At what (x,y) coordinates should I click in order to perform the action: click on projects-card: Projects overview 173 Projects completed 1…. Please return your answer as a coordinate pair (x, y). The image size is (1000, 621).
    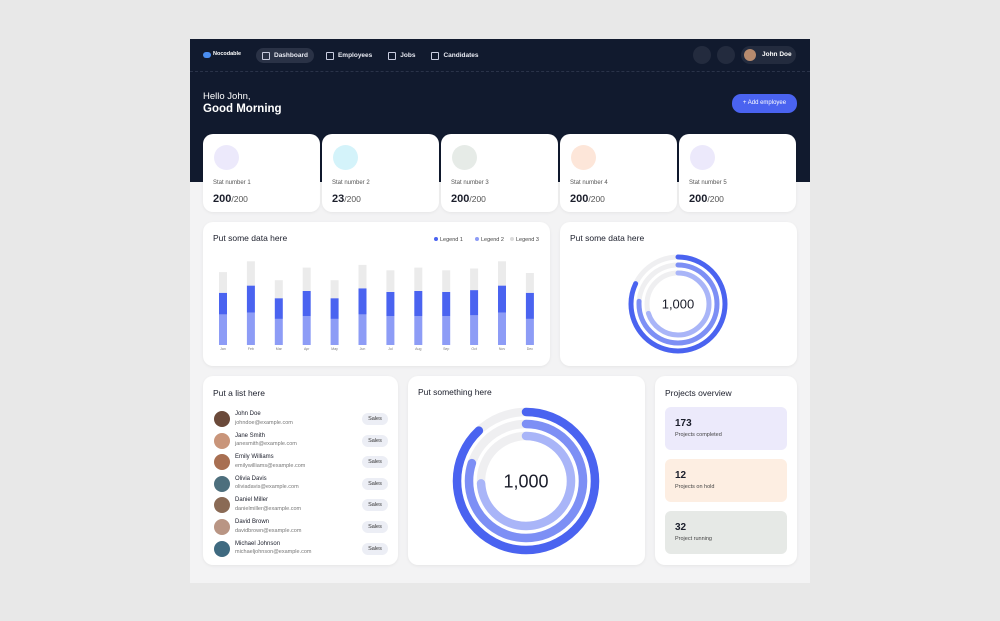
    Looking at the image, I should click on (726, 470).